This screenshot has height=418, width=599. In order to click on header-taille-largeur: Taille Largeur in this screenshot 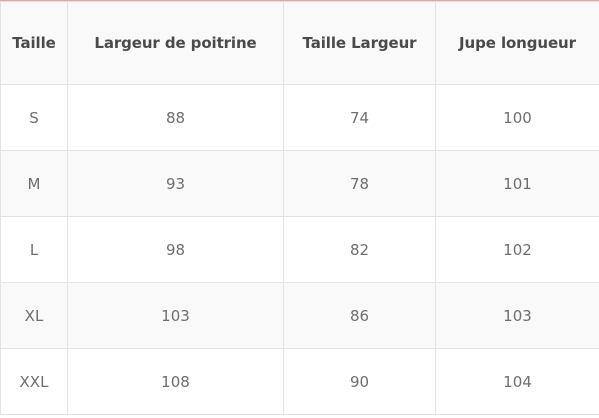, I will do `click(359, 43)`.